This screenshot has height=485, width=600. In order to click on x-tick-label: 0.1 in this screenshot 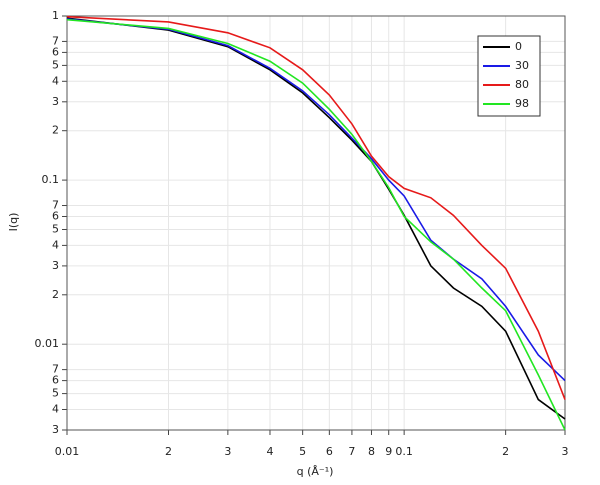, I will do `click(404, 451)`.